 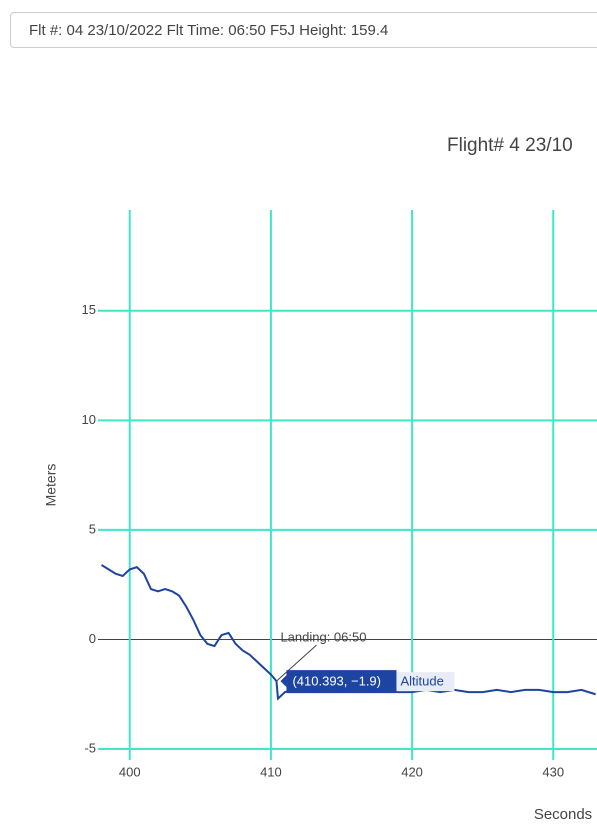 What do you see at coordinates (323, 637) in the screenshot?
I see `annotation-text: Landing: 06:50` at bounding box center [323, 637].